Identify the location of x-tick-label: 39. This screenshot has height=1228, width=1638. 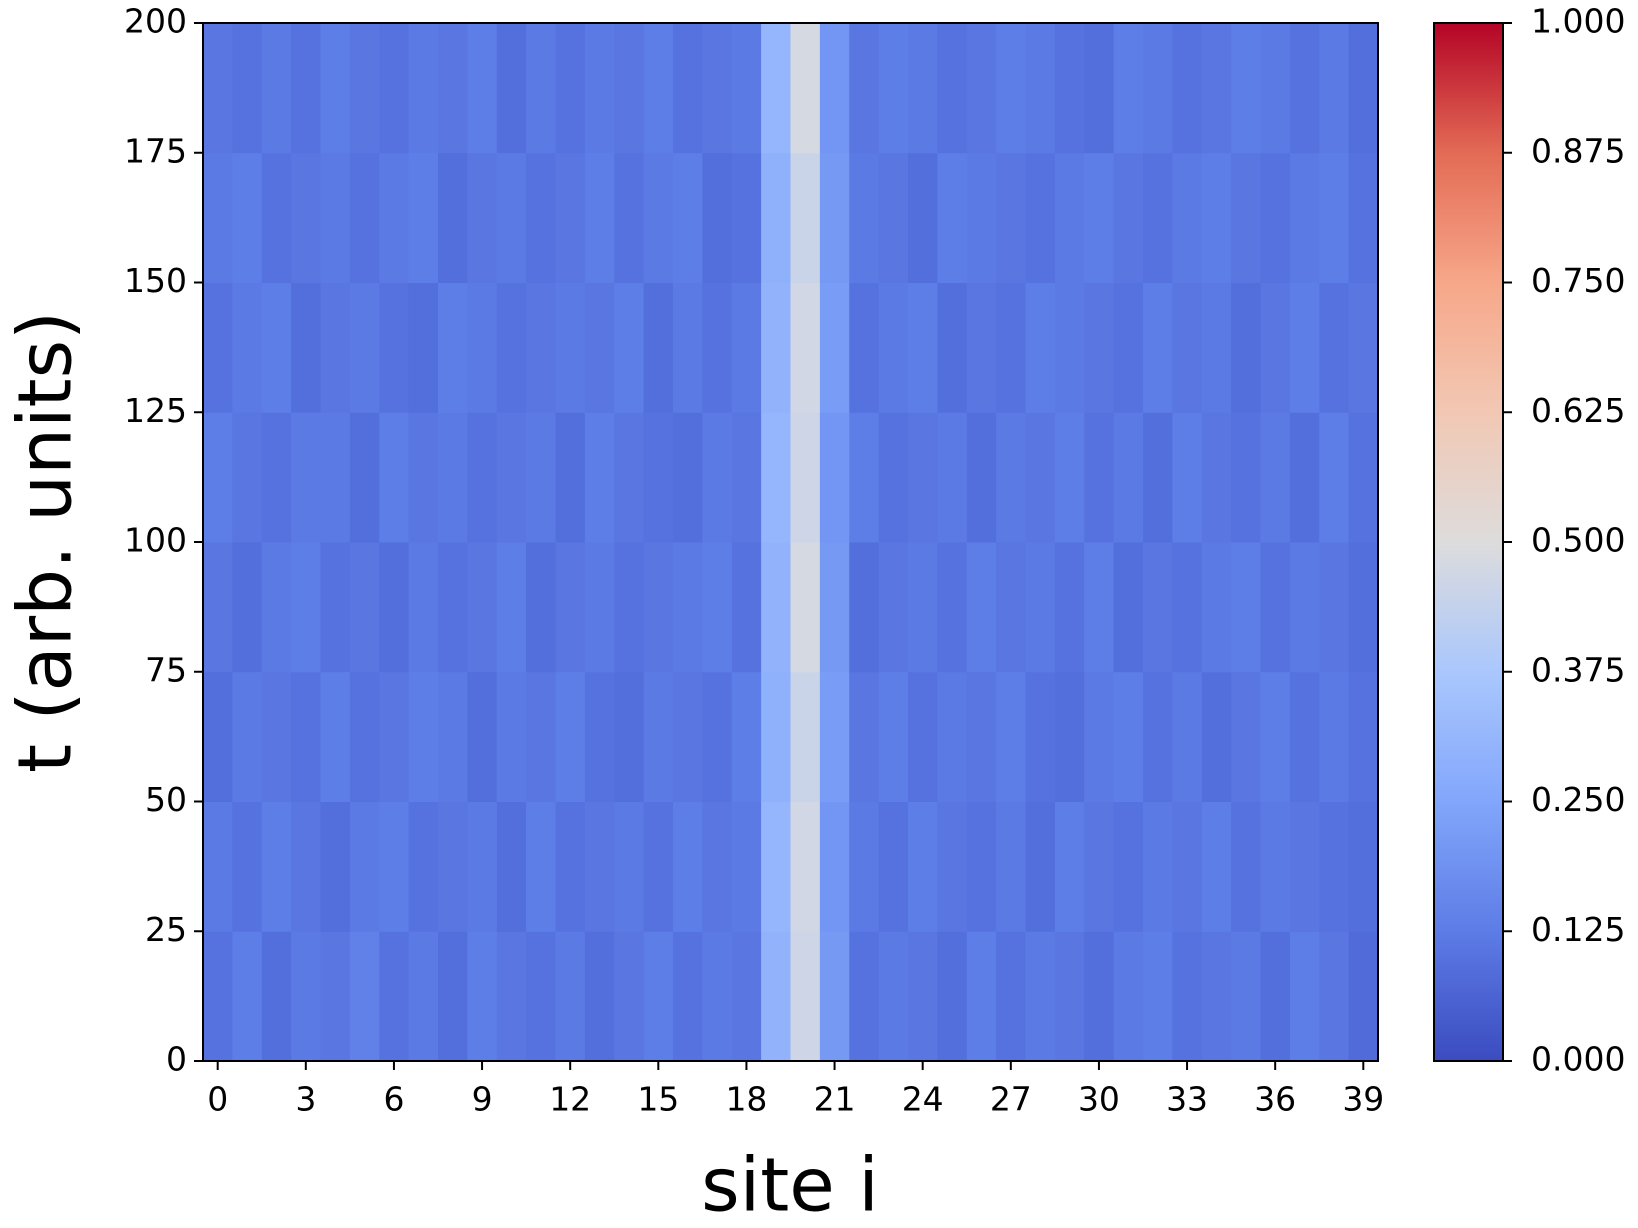
(1363, 1099).